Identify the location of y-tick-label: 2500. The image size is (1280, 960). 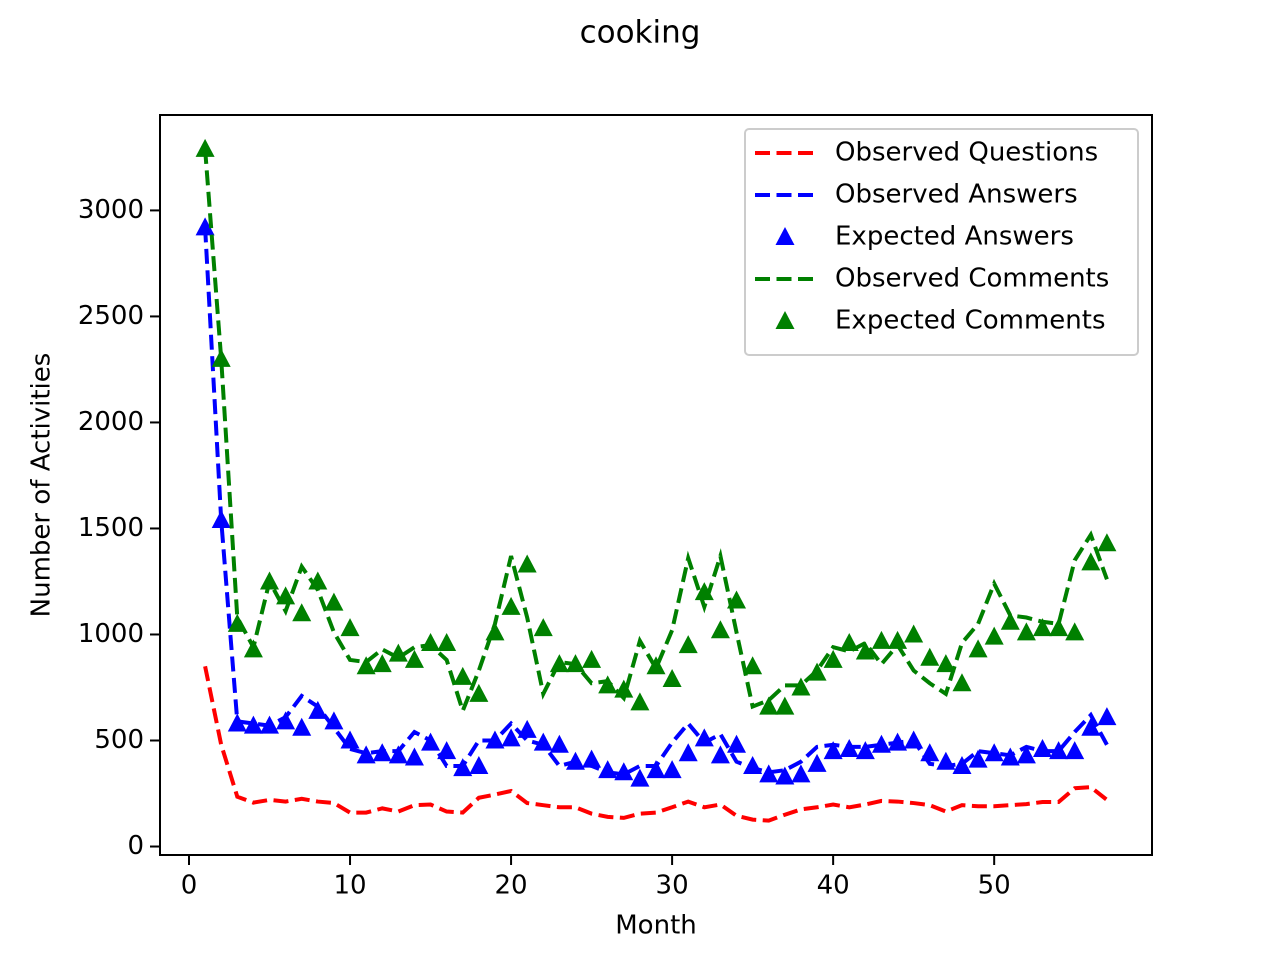
(111, 316).